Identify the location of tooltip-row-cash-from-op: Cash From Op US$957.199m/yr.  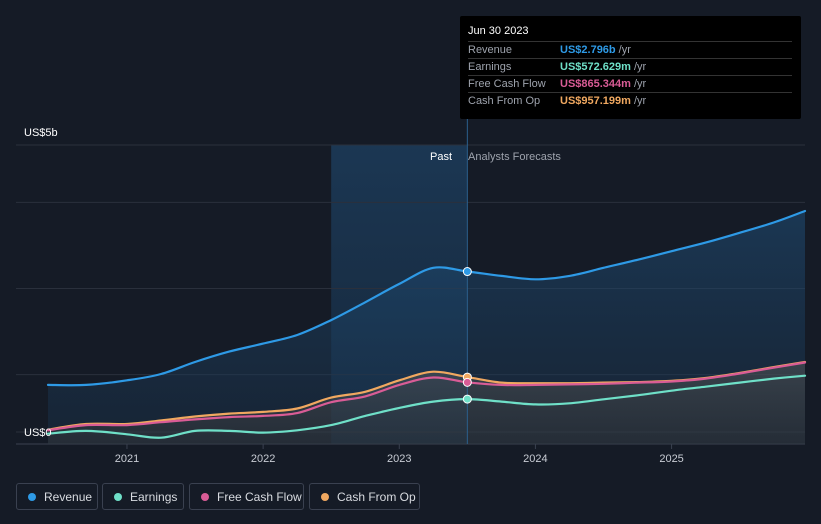
(630, 101).